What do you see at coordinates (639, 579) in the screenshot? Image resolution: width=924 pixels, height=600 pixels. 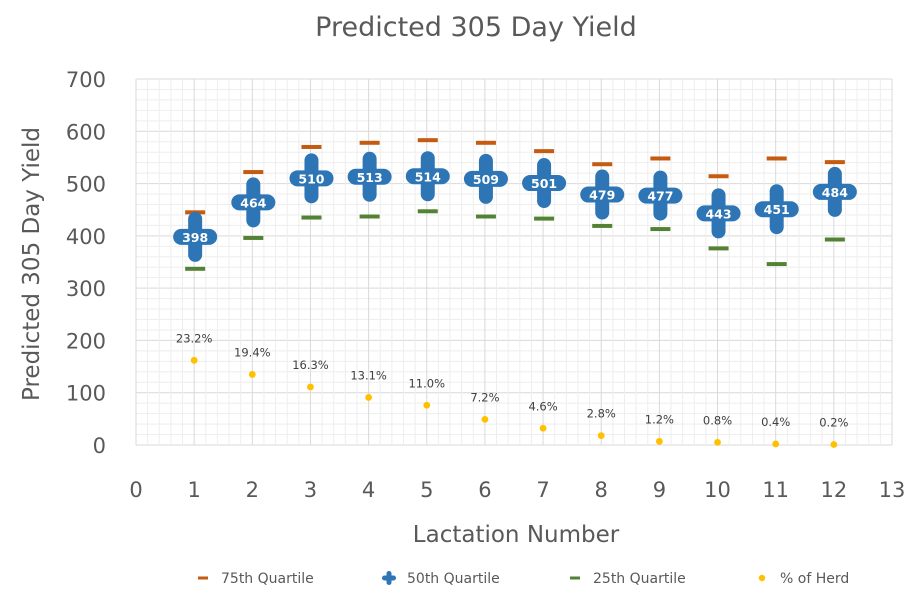 I see `legend-label: 25th Quartile` at bounding box center [639, 579].